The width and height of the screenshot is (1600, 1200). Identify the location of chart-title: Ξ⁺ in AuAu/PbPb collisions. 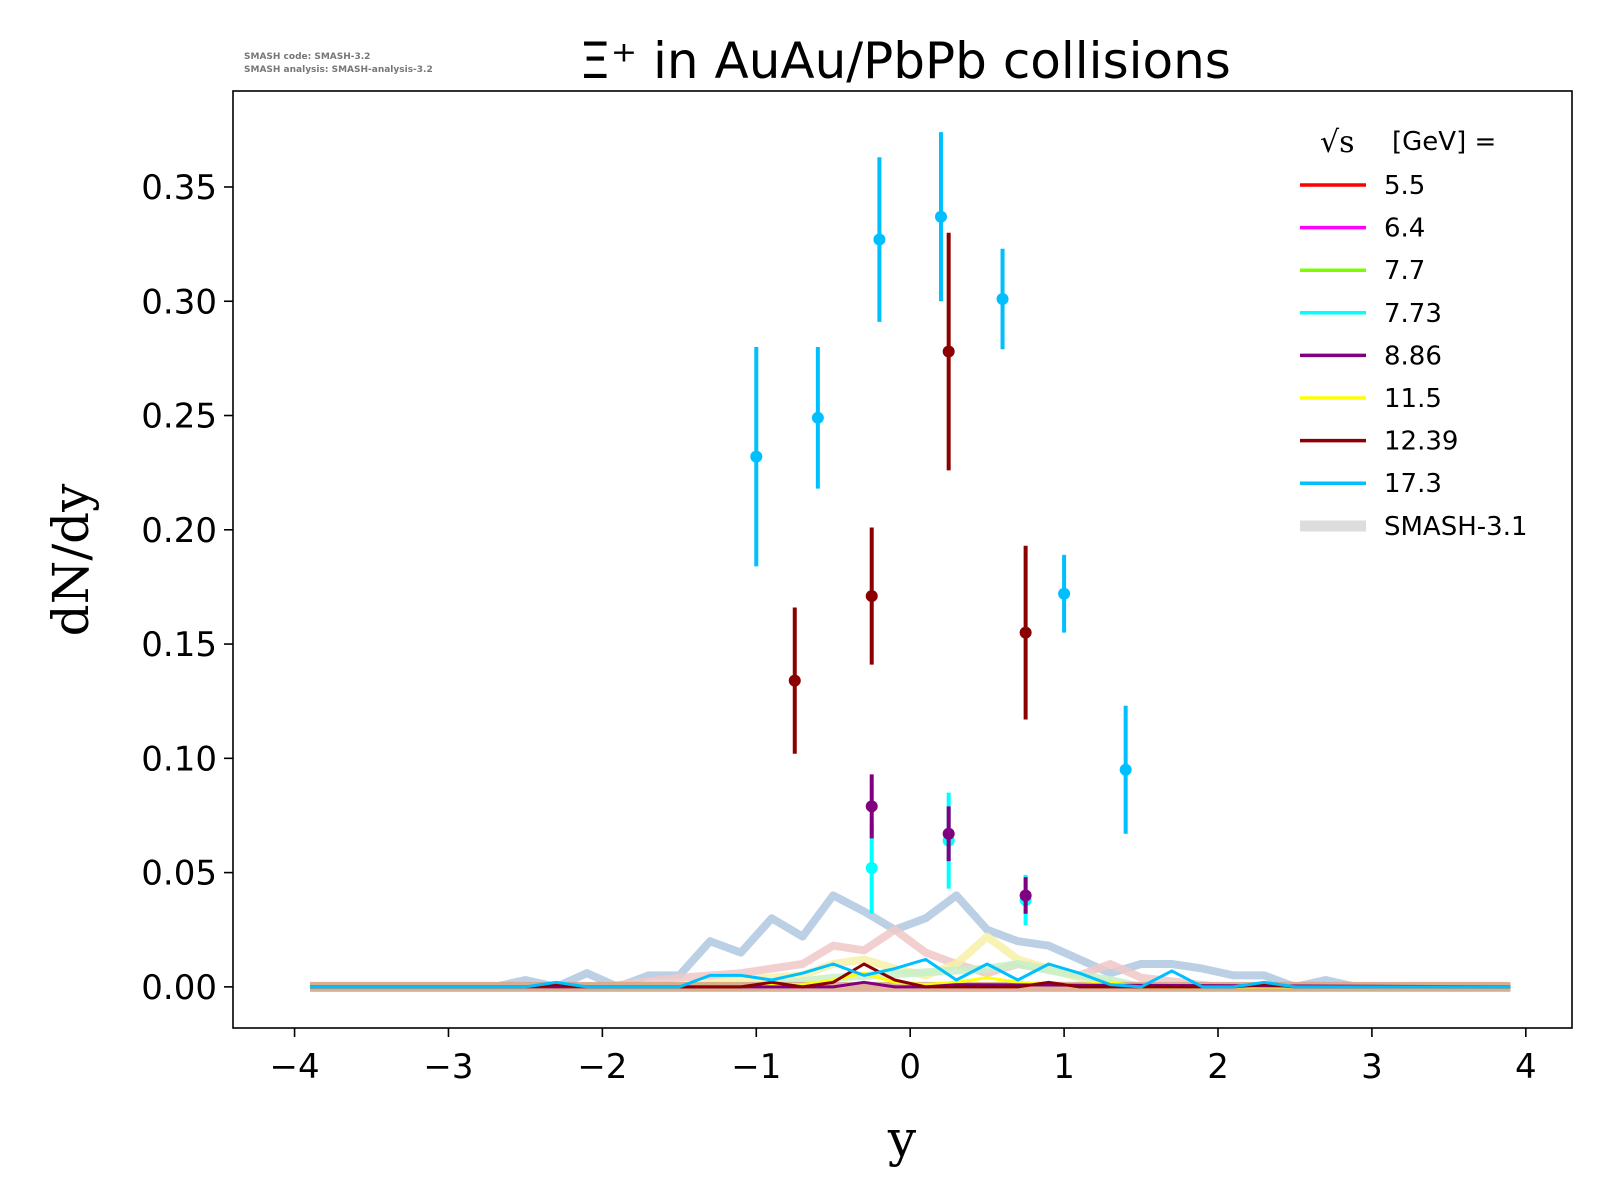
(905, 61).